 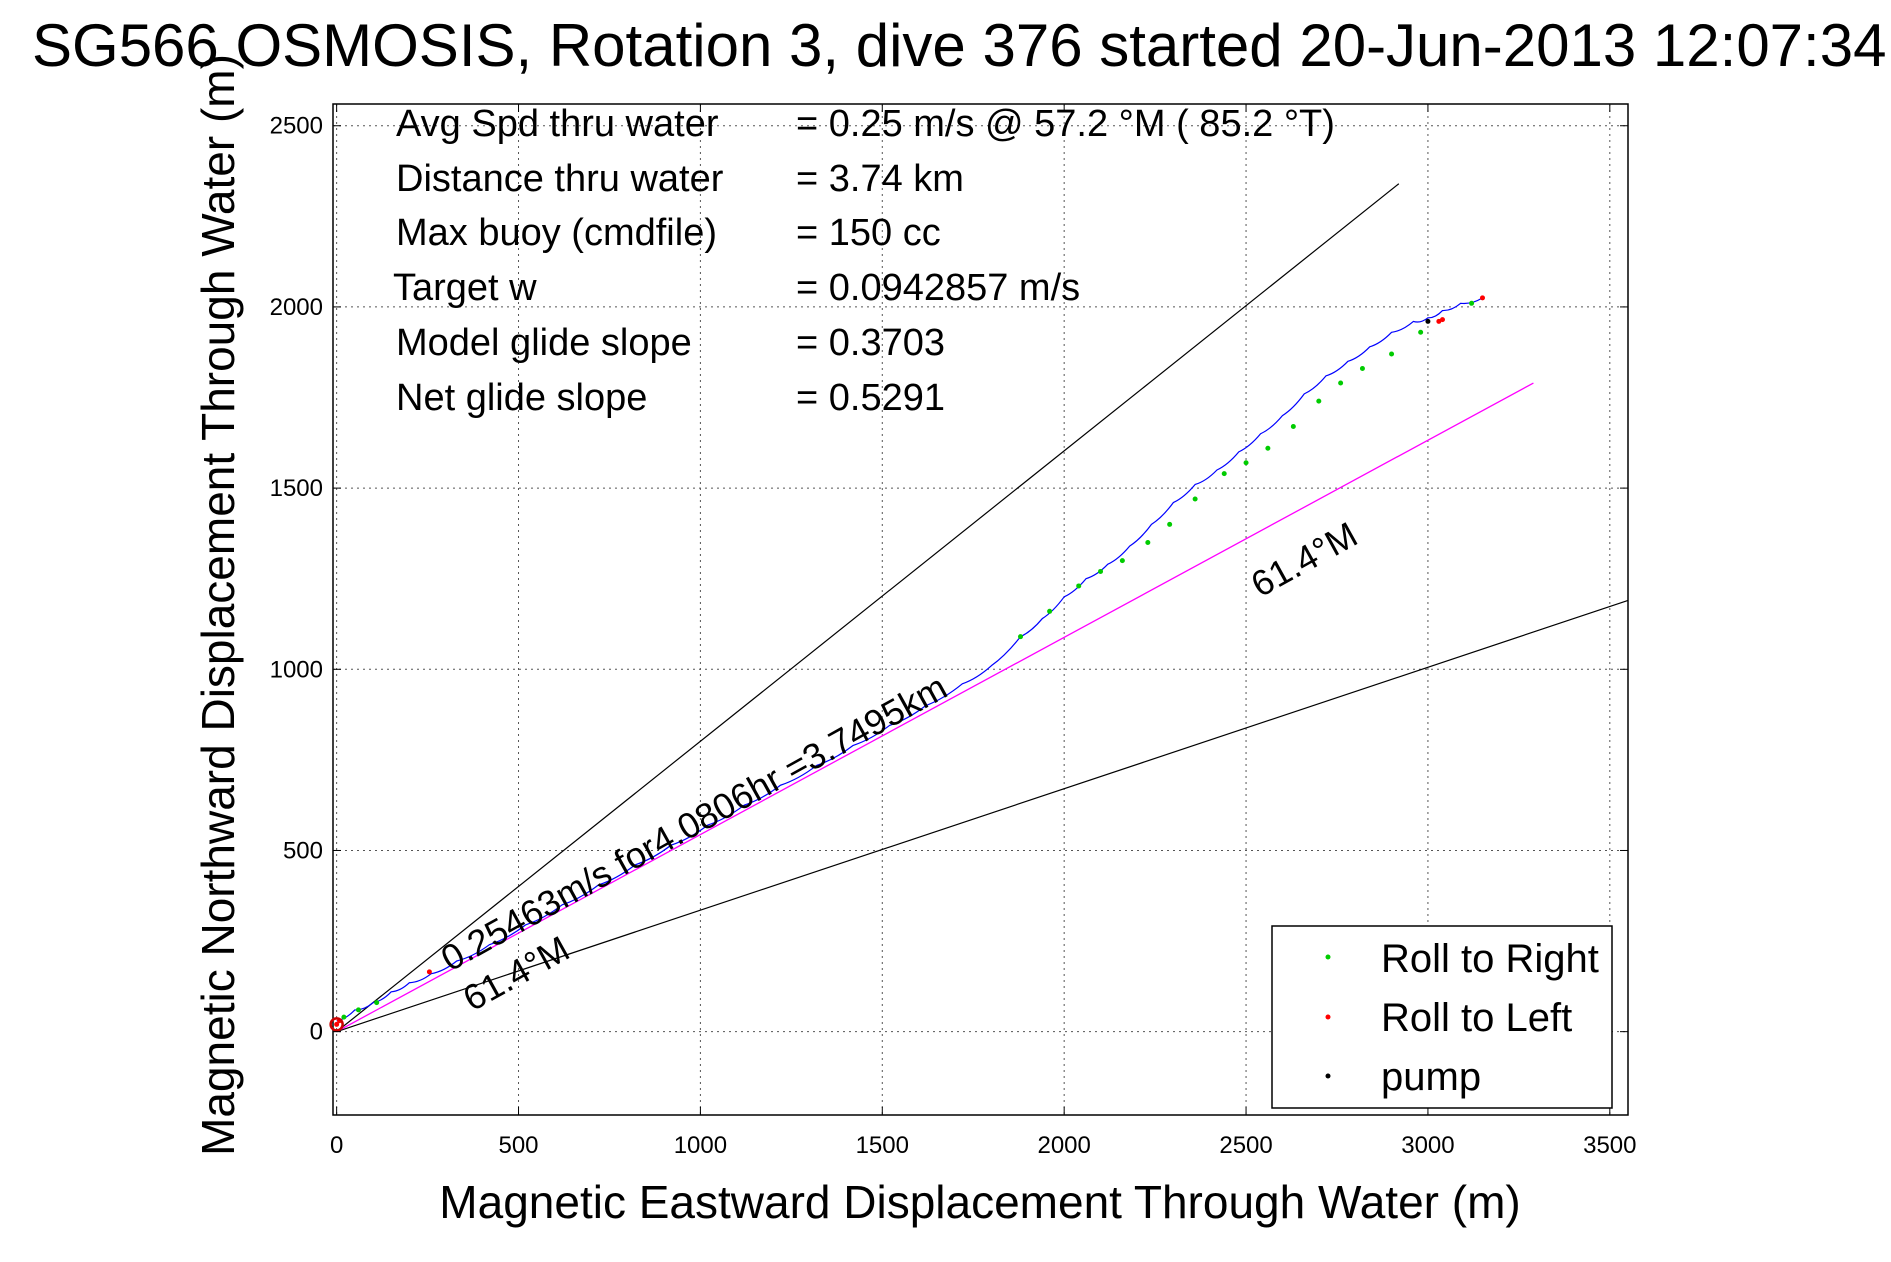 I want to click on y-tick-label: 1000, so click(x=296, y=669).